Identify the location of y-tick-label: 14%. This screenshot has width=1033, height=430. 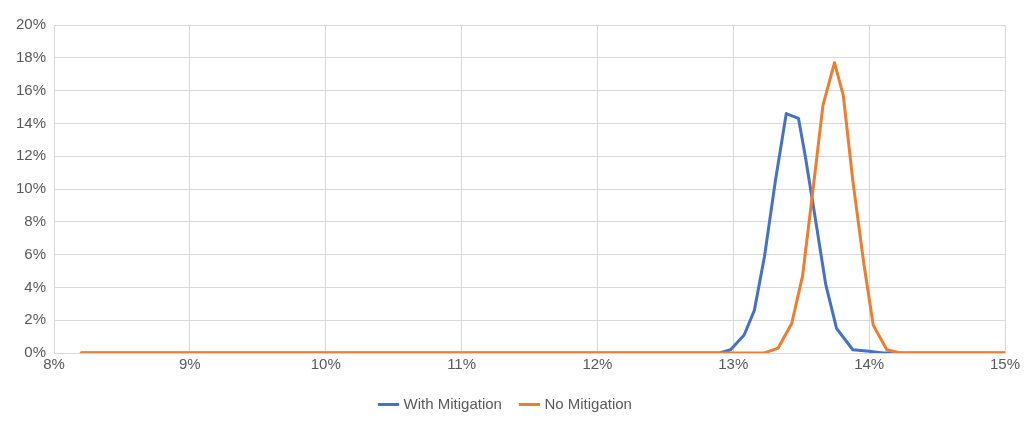
(31, 122).